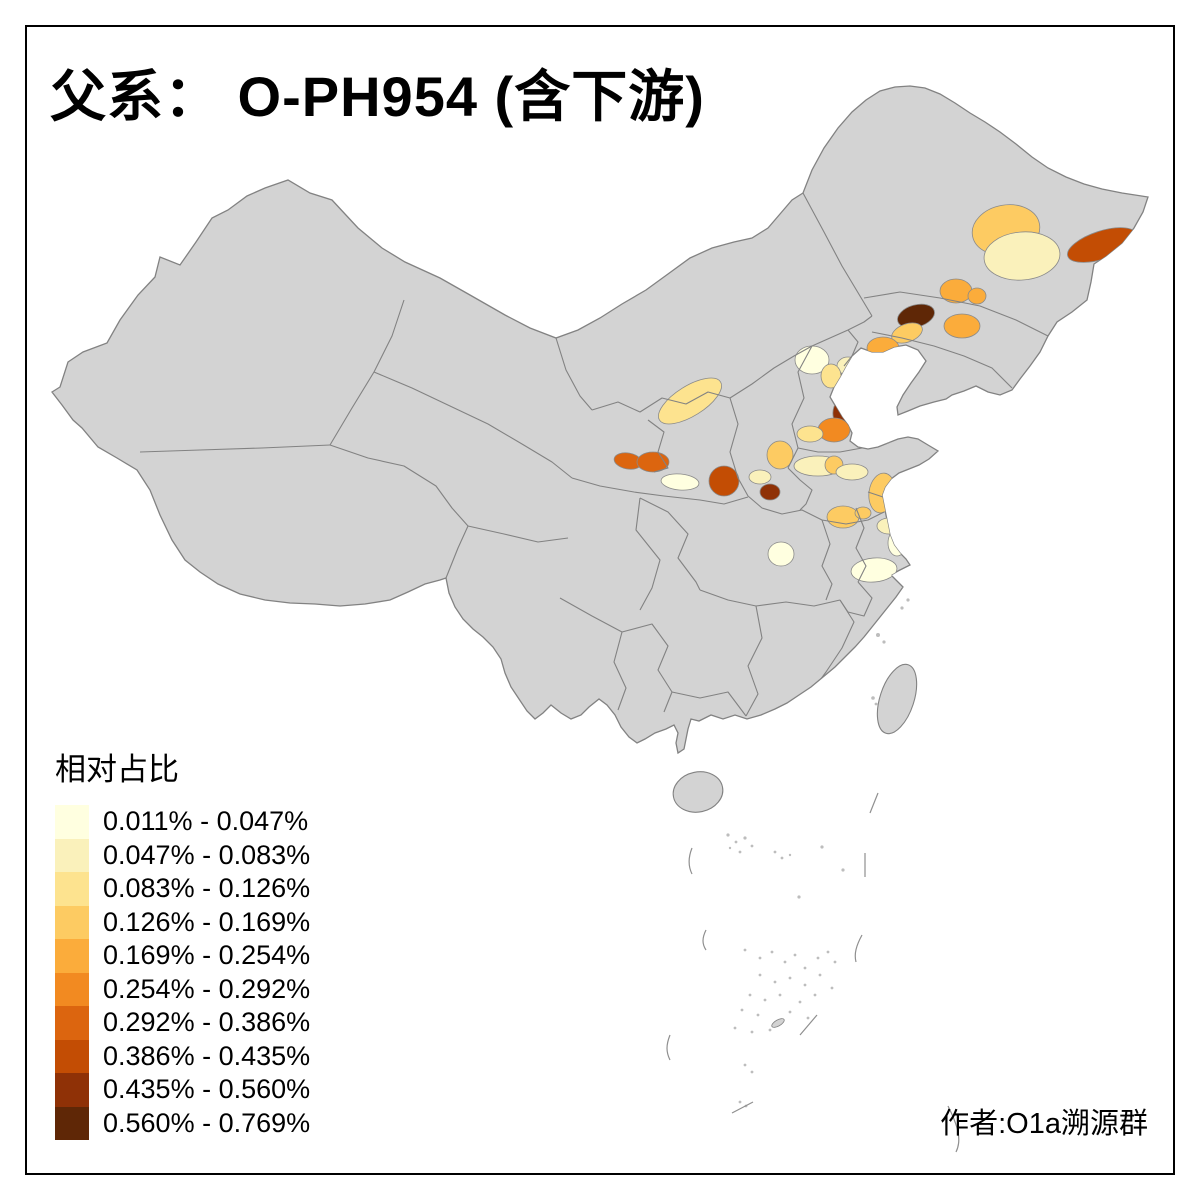 This screenshot has width=1200, height=1200. Describe the element at coordinates (206, 821) in the screenshot. I see `legend-label: 0.011% - 0.047%` at that location.